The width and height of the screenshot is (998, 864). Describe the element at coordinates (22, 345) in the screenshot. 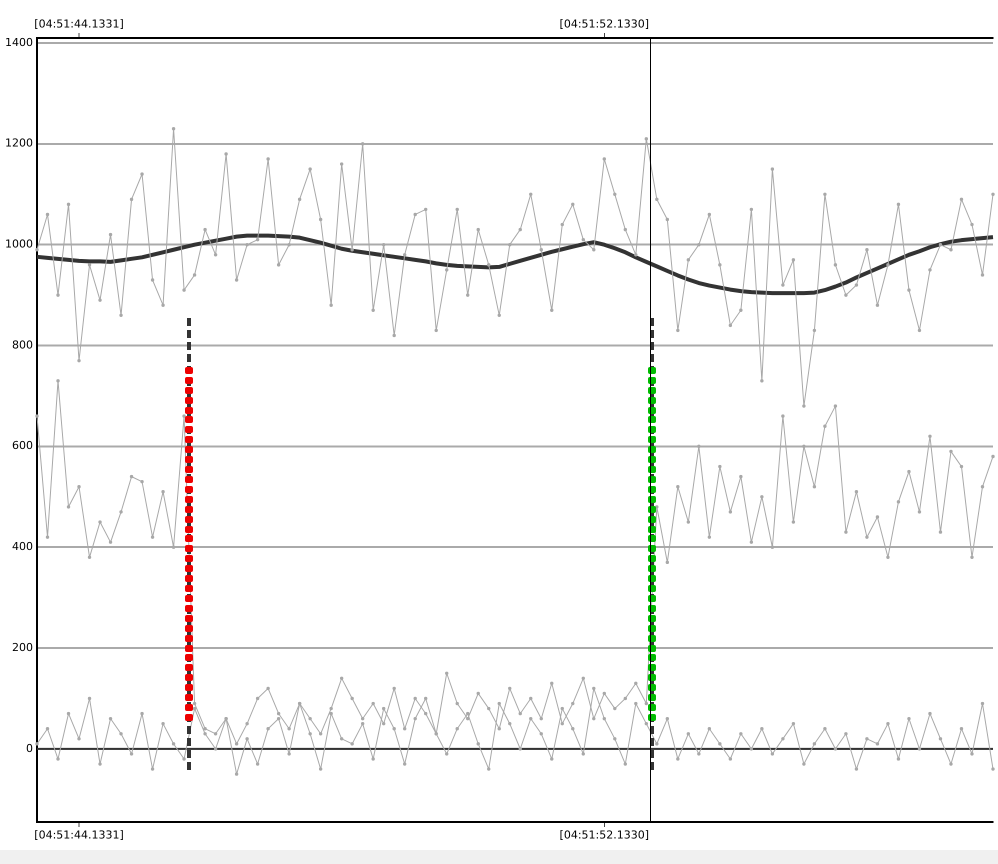

I see `y-tick-label: 800` at that location.